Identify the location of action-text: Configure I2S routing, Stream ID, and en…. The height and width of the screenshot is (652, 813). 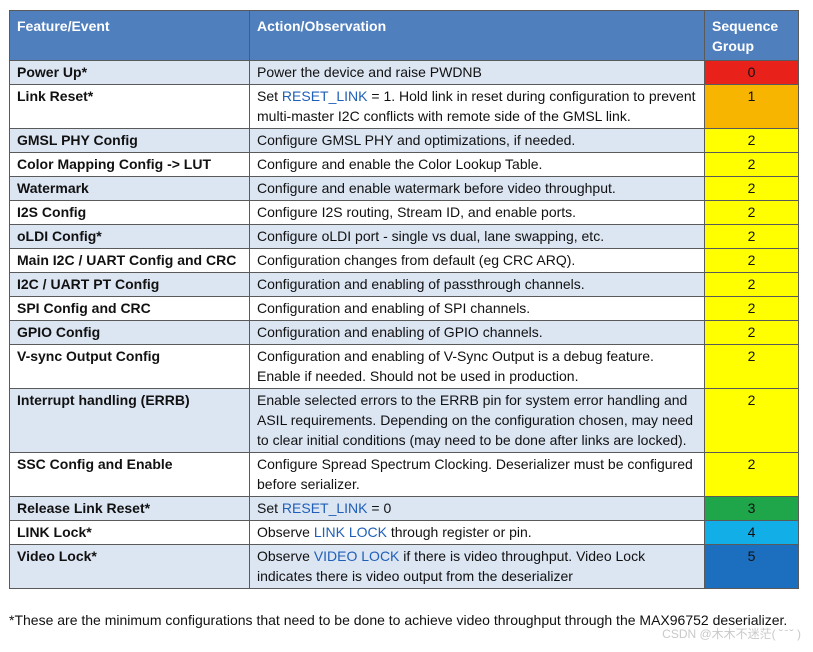
(417, 212).